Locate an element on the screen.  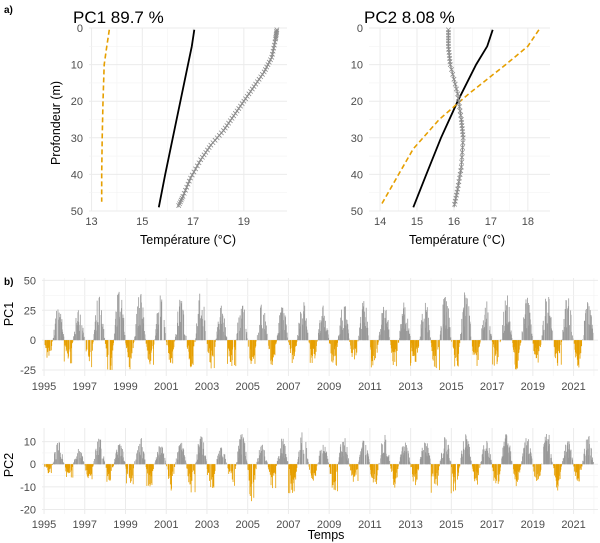
x-axis-label-temp-pc1: Température (°C) is located at coordinates (188, 240).